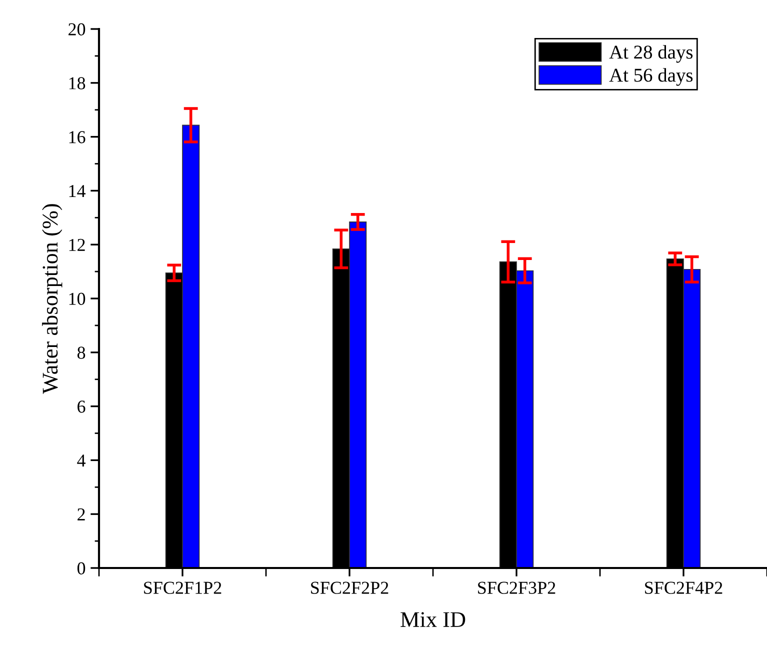 This screenshot has width=767, height=656. What do you see at coordinates (183, 588) in the screenshot?
I see `x-tick-label: SFC2F1P2` at bounding box center [183, 588].